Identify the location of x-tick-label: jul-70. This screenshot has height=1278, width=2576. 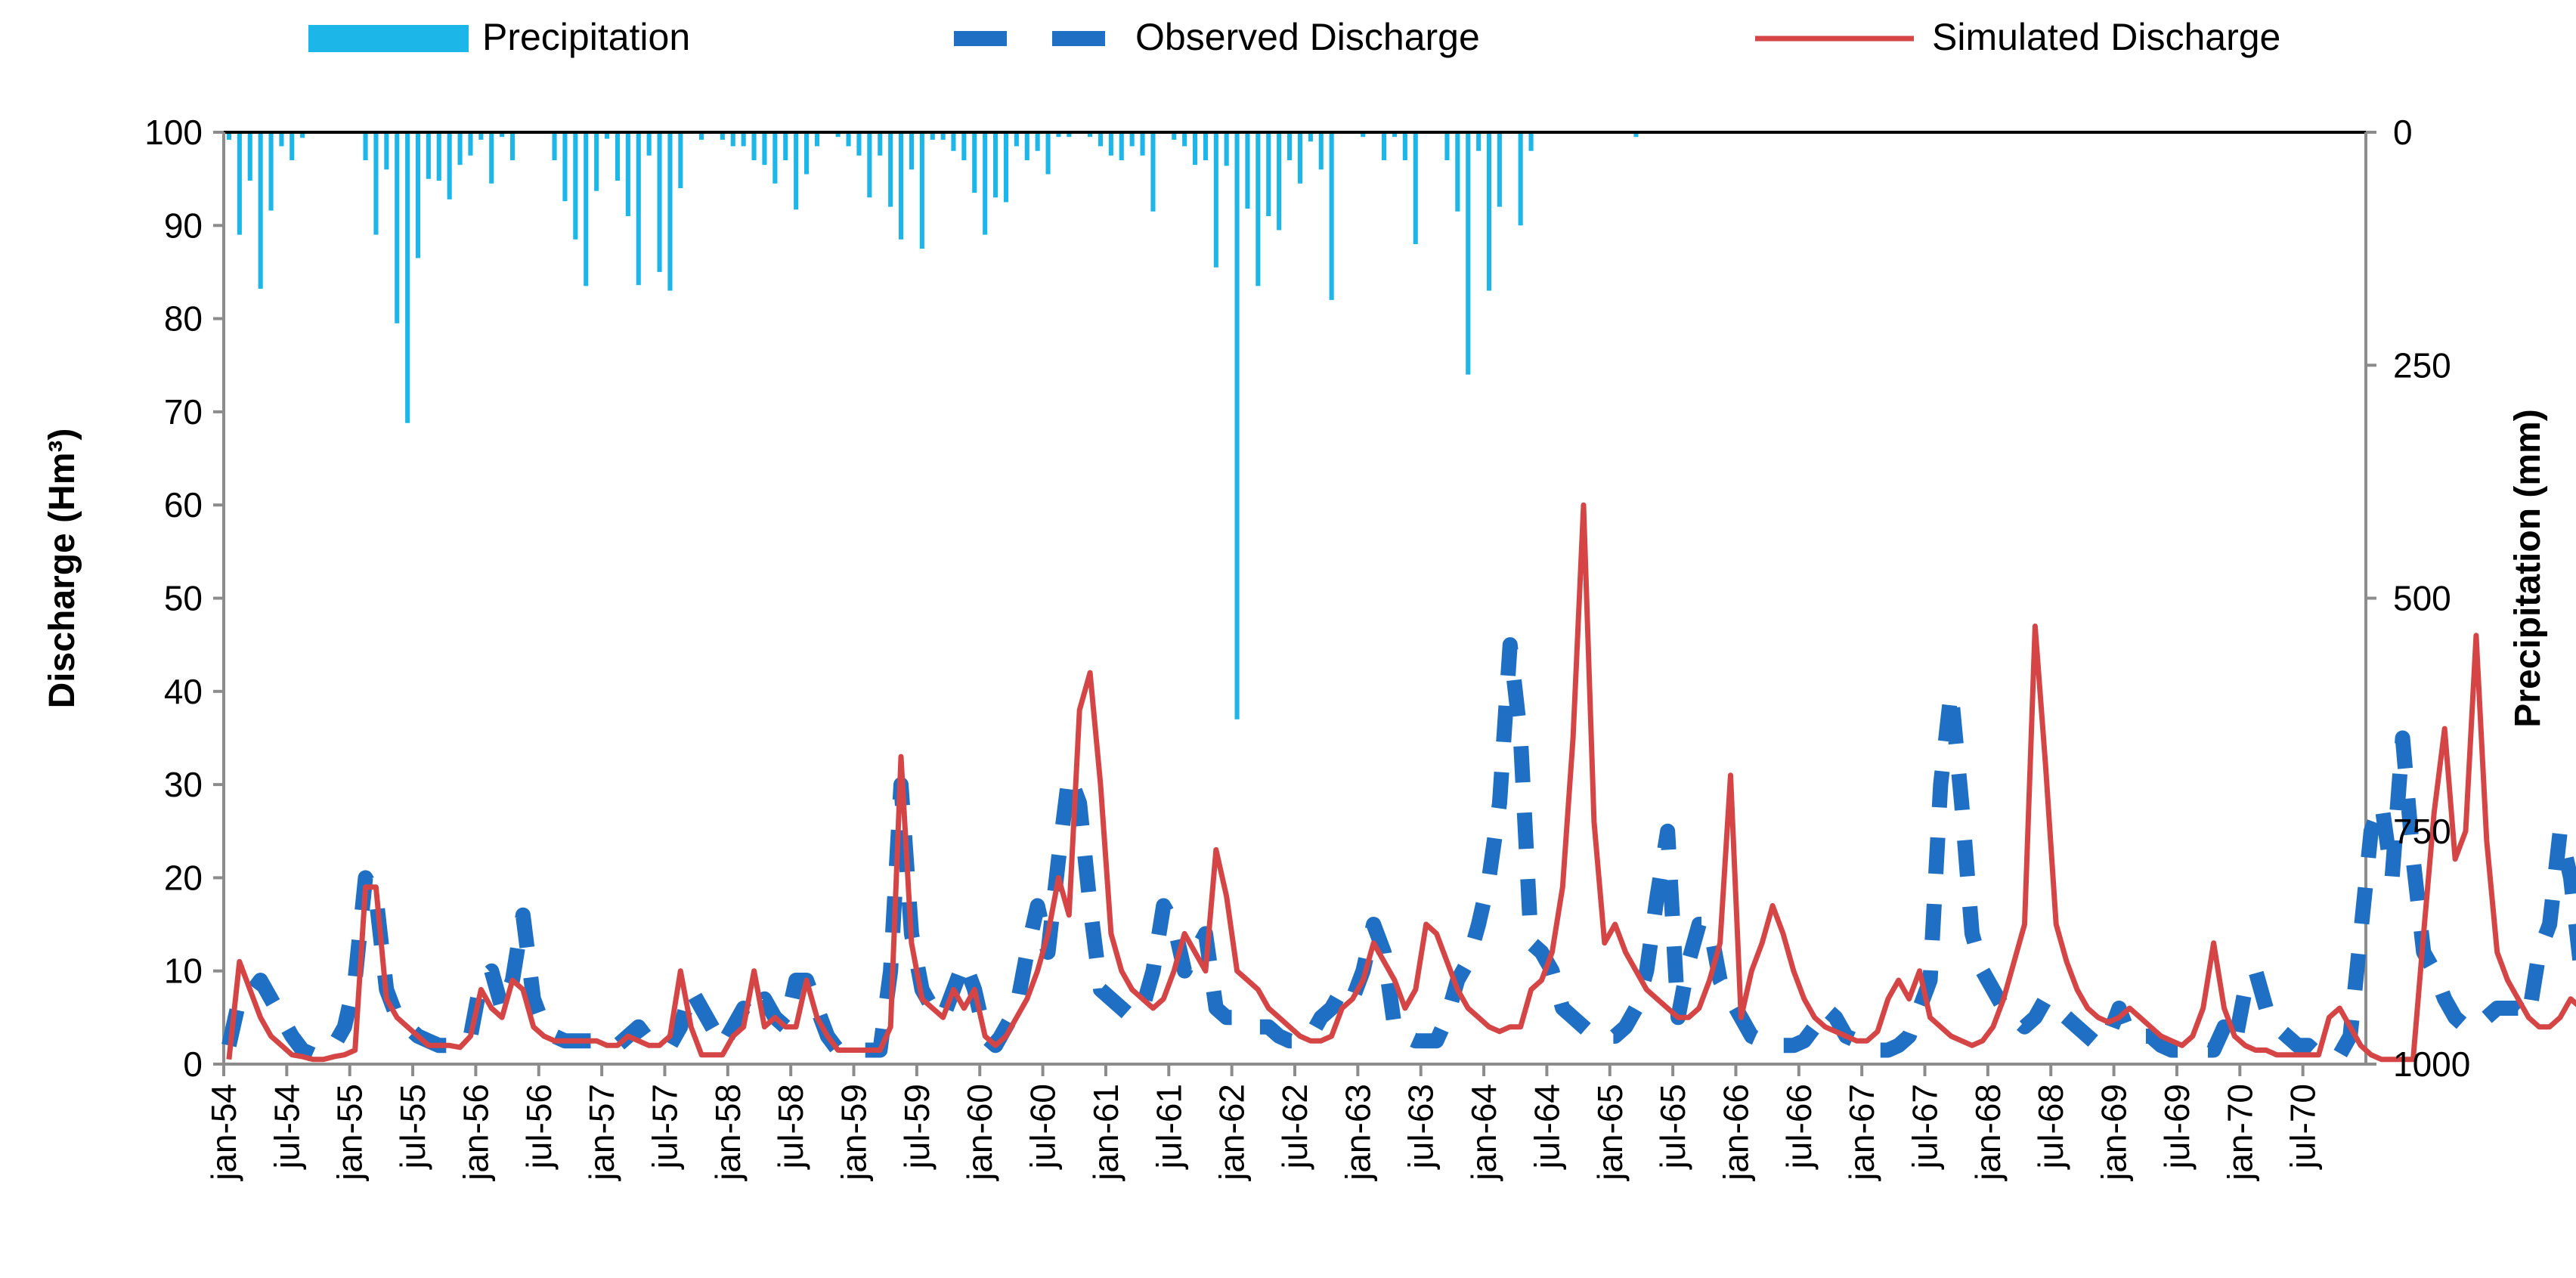
(2303, 1127).